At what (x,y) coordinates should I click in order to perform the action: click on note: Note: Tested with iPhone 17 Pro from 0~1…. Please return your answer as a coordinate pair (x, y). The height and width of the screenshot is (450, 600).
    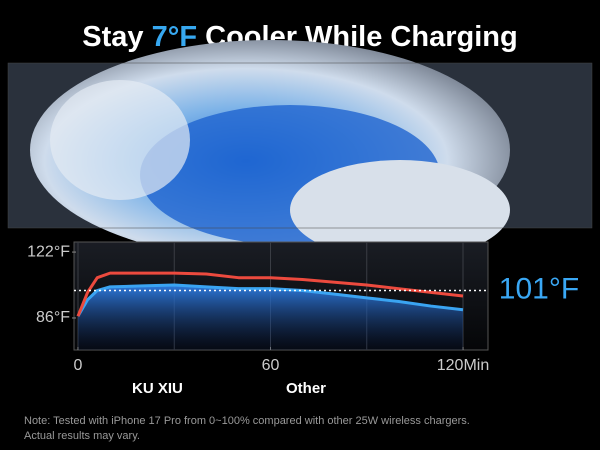
    Looking at the image, I should click on (247, 421).